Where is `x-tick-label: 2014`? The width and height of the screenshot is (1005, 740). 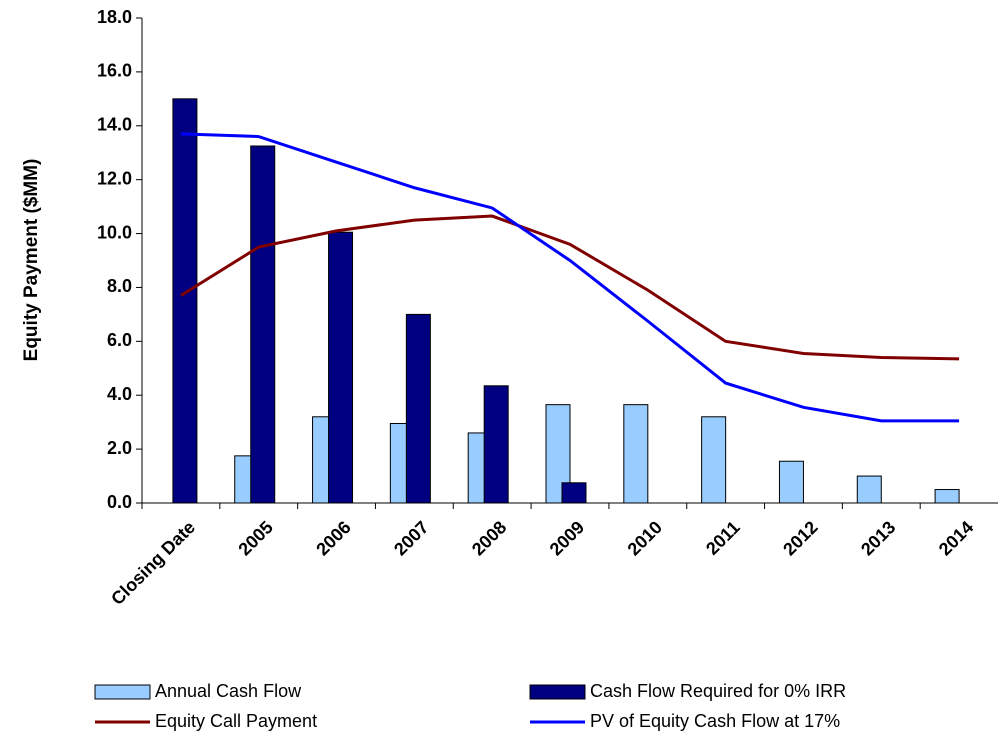 x-tick-label: 2014 is located at coordinates (956, 538).